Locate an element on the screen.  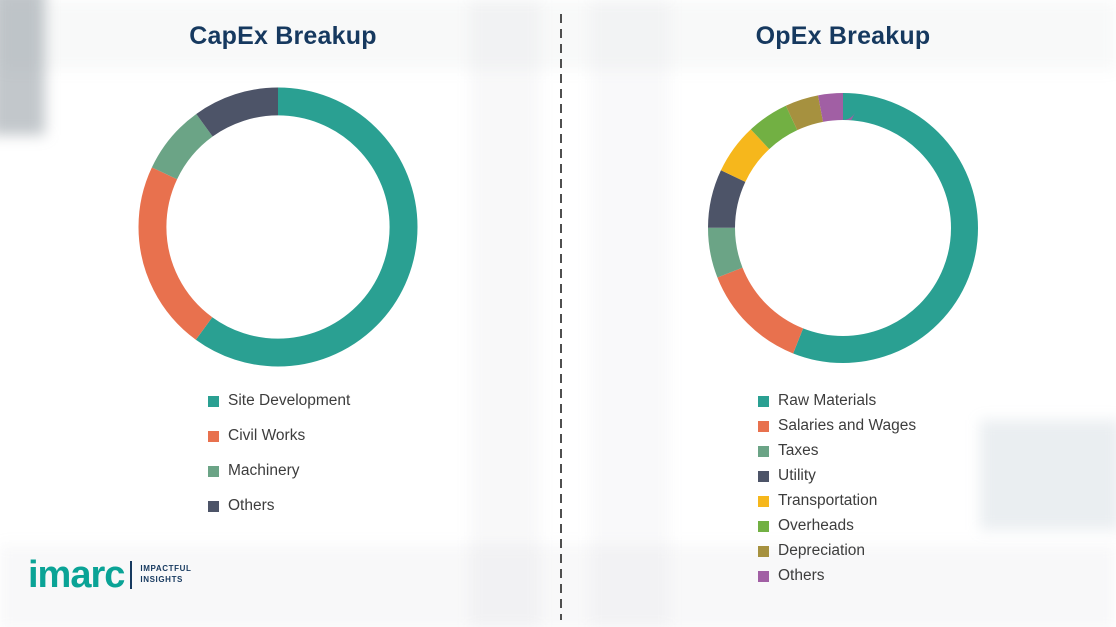
legend-label: Machinery is located at coordinates (264, 470).